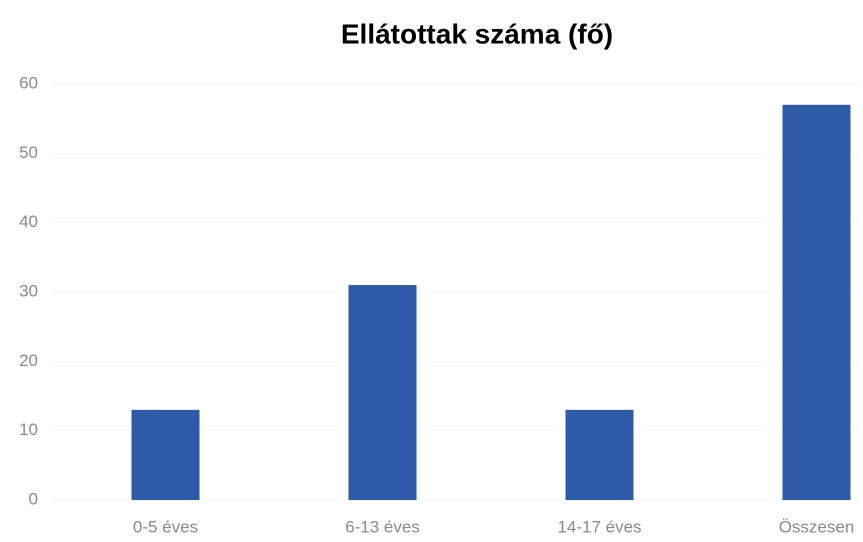 Image resolution: width=863 pixels, height=542 pixels. I want to click on y-tick-label: 40, so click(28, 221).